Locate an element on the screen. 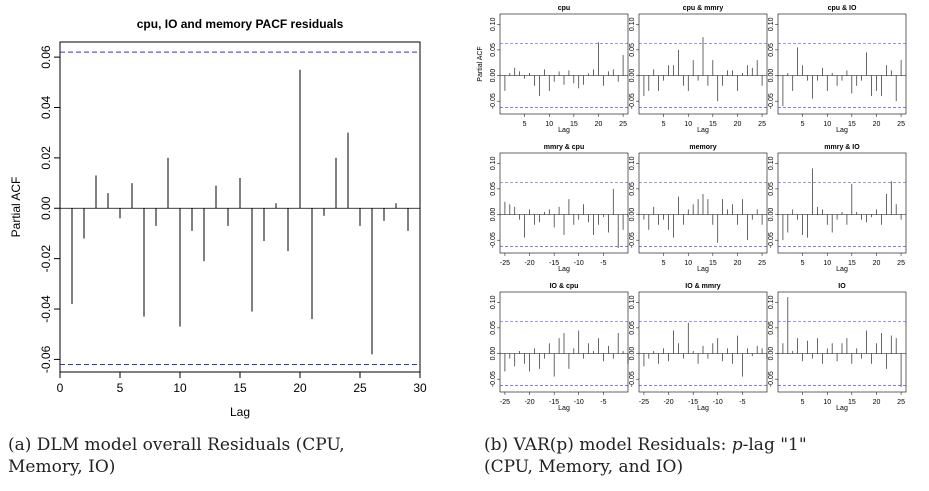 The width and height of the screenshot is (929, 491). chart2-ytick-label: 0.10 is located at coordinates (632, 24).